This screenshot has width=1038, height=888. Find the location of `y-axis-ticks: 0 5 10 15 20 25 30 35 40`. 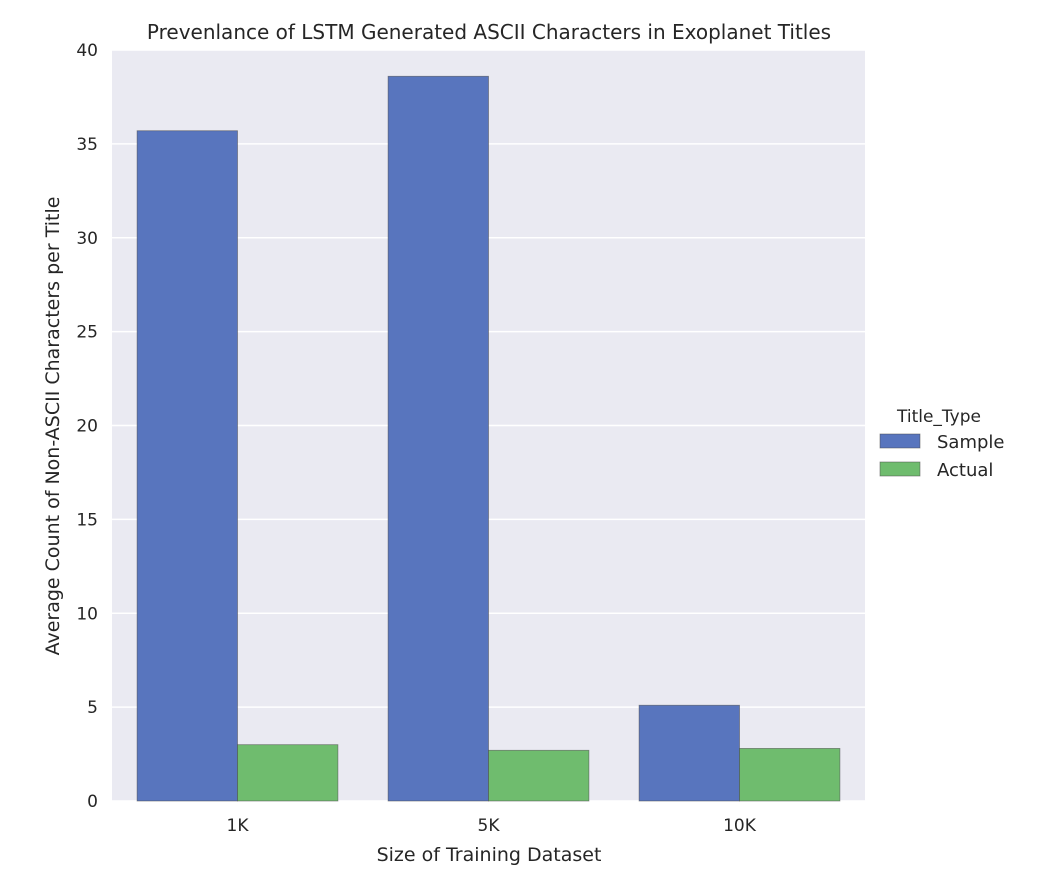

y-axis-ticks: 0 5 10 15 20 25 30 35 40 is located at coordinates (87, 426).